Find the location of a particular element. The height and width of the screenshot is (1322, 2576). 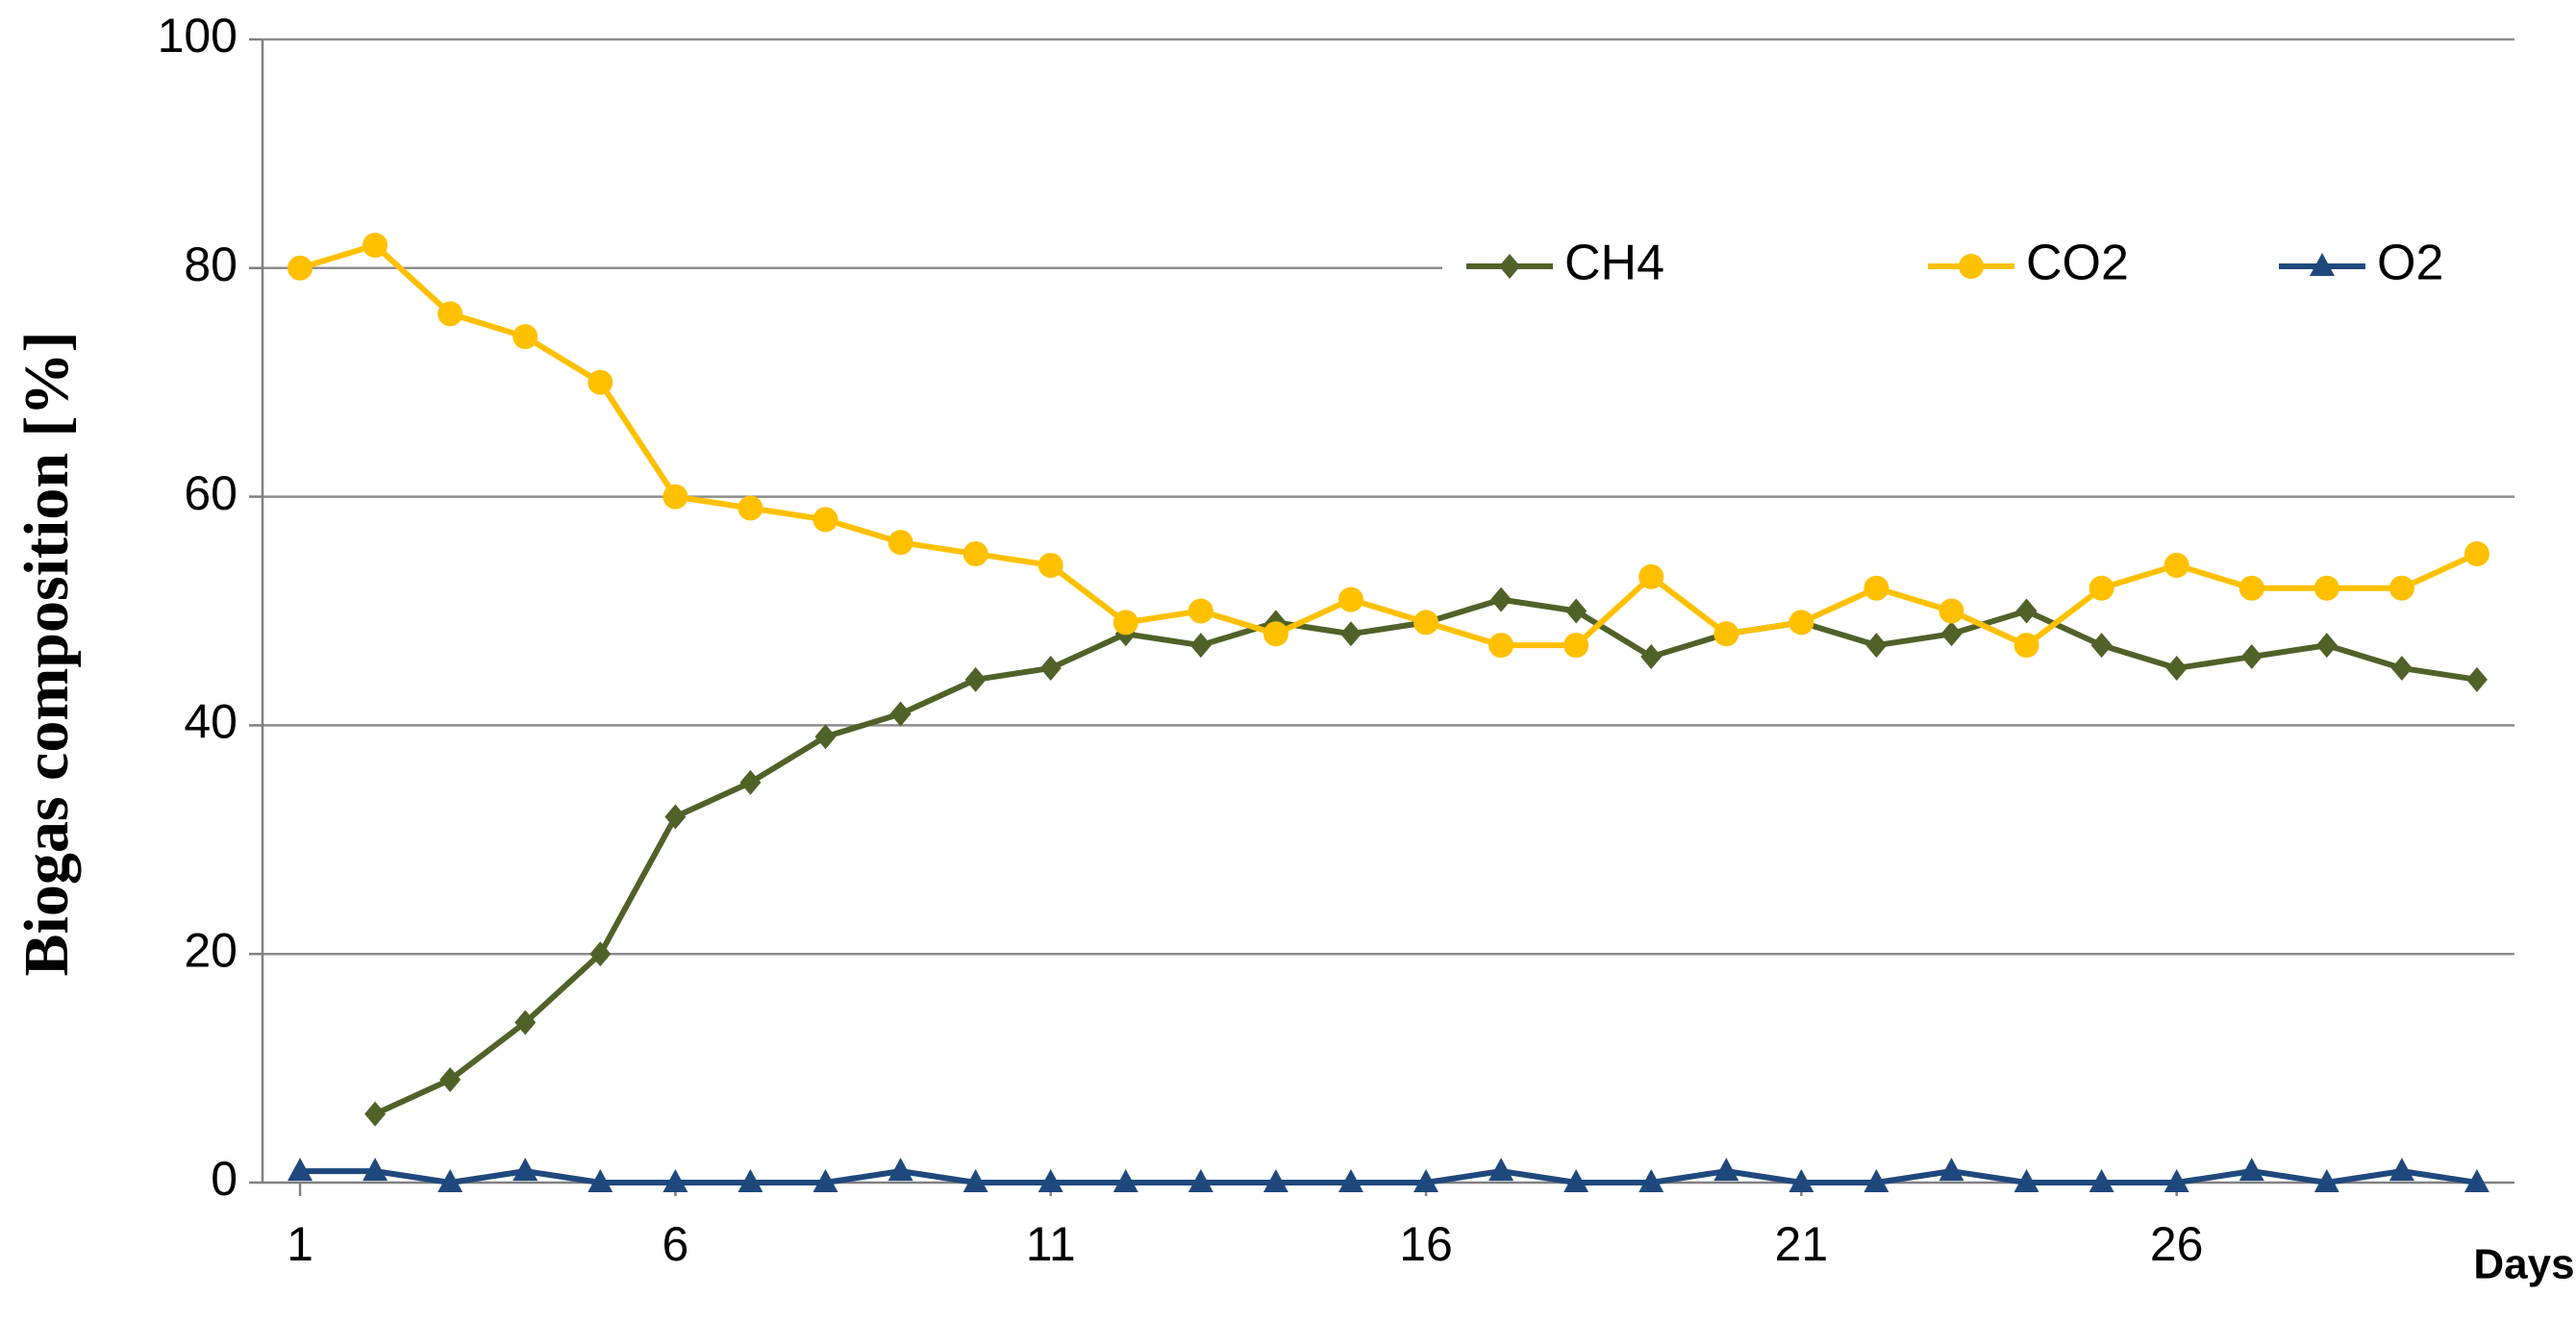

legend-label: CH4 is located at coordinates (1614, 263).